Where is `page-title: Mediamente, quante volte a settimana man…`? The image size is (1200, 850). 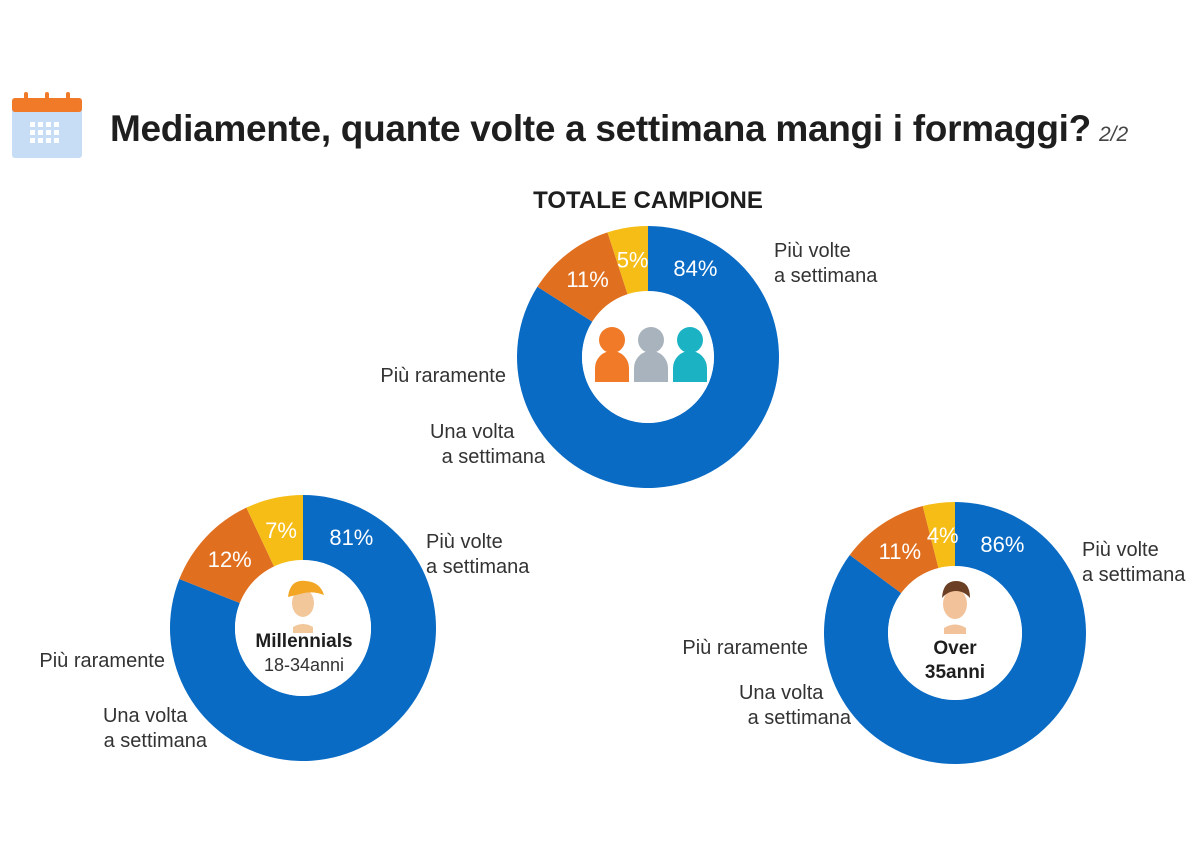 page-title: Mediamente, quante volte a settimana man… is located at coordinates (619, 129).